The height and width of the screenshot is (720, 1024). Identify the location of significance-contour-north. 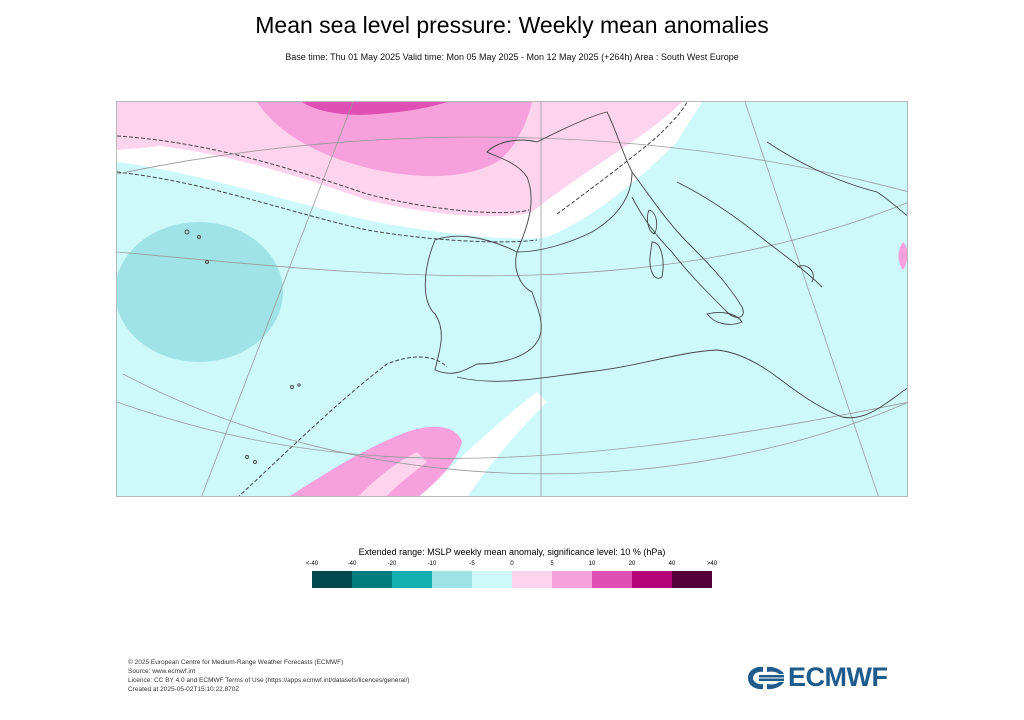
(323, 174).